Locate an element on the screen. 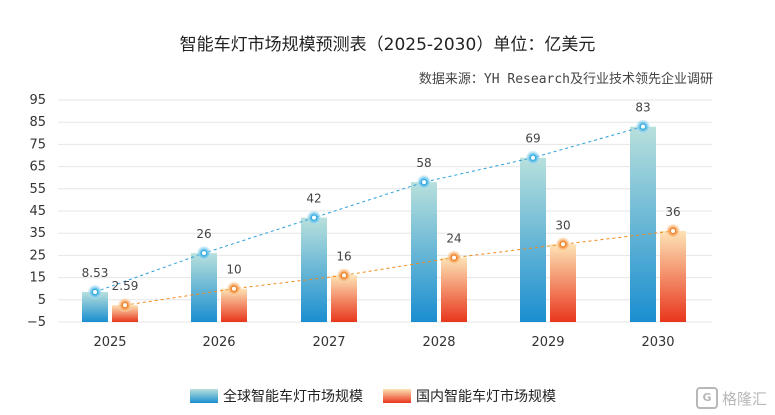 This screenshot has height=415, width=775. x-tick-label: 2029 is located at coordinates (547, 342).